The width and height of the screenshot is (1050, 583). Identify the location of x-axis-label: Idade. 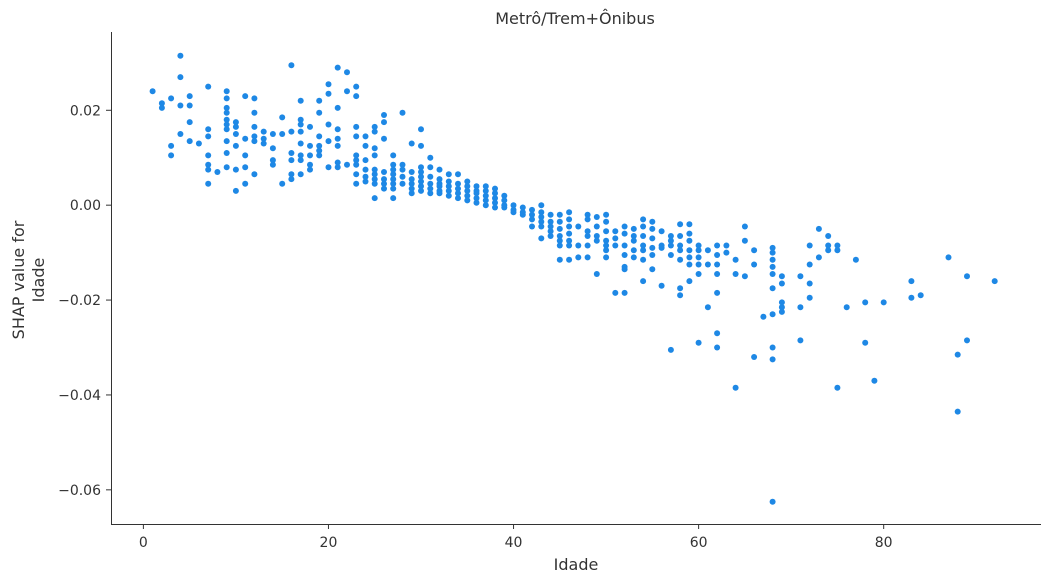
(576, 564).